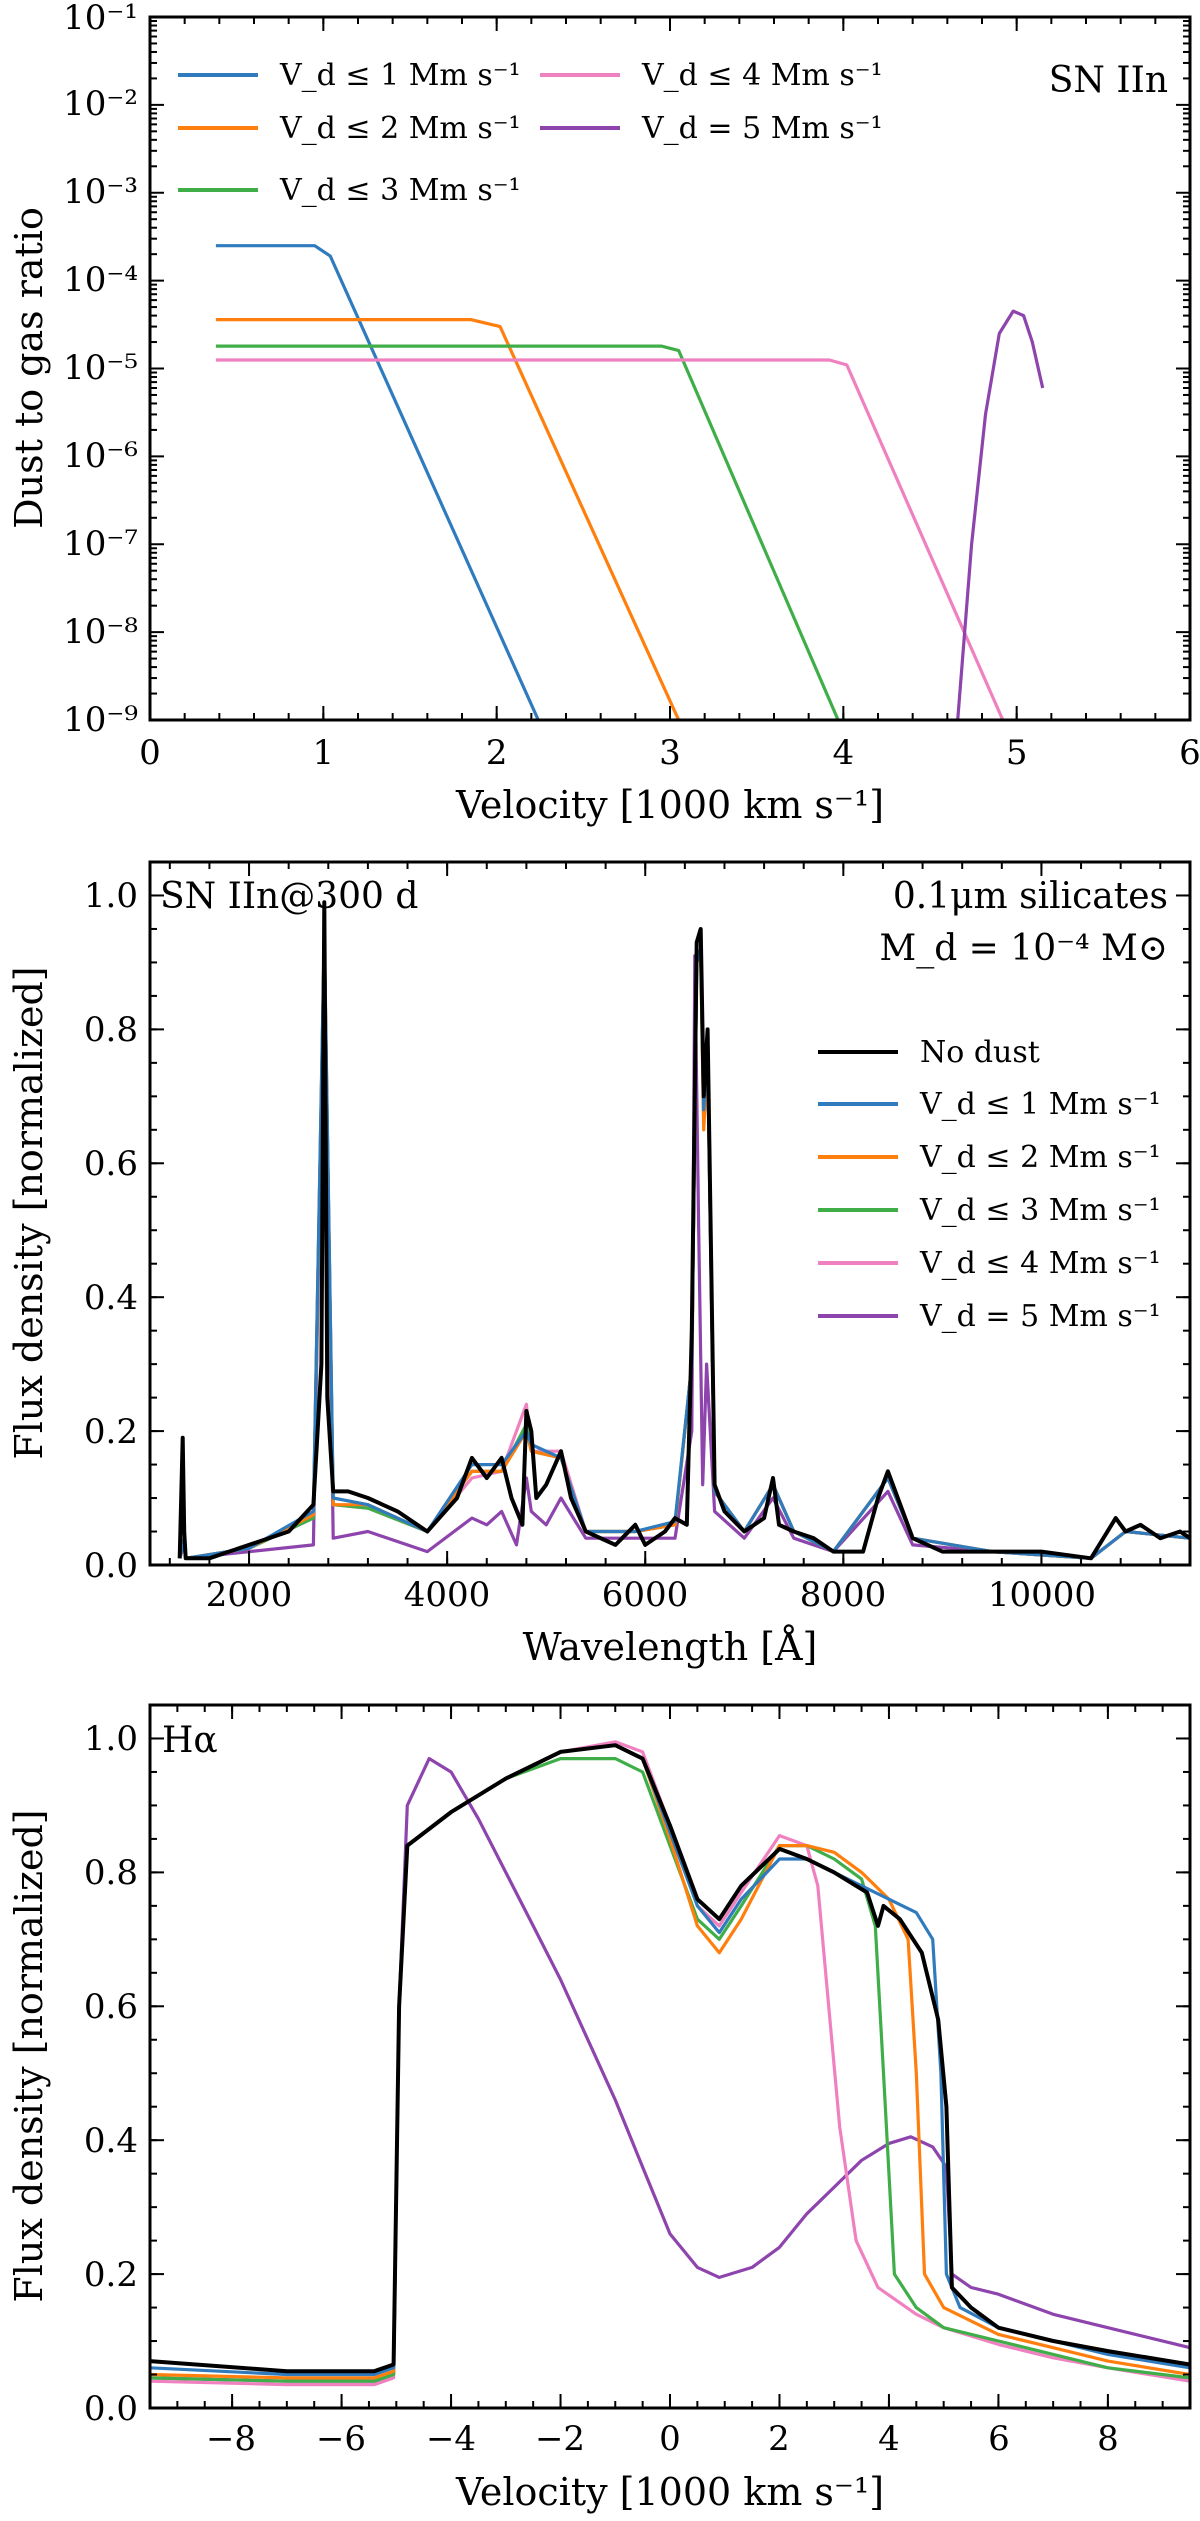  What do you see at coordinates (451, 2439) in the screenshot?
I see `p3-xtick-2: −4` at bounding box center [451, 2439].